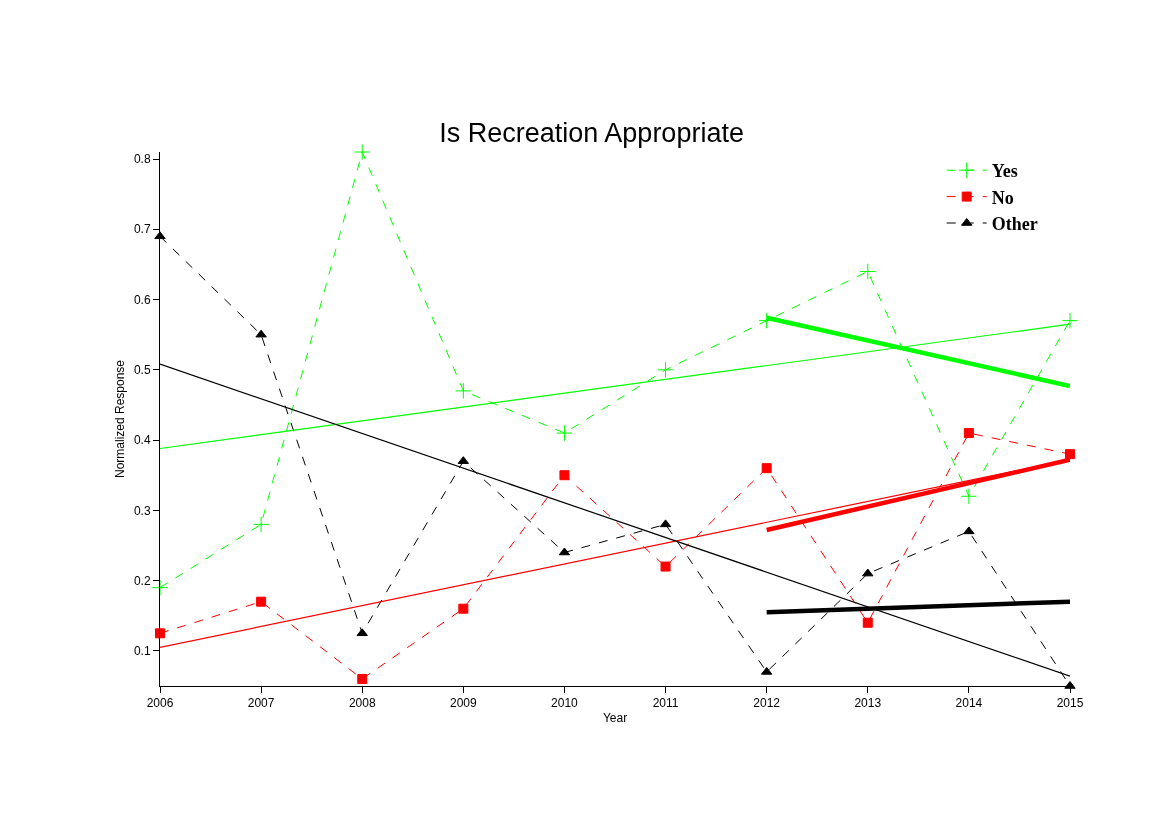 This screenshot has width=1160, height=834. I want to click on y-tick-label: 0.1, so click(142, 651).